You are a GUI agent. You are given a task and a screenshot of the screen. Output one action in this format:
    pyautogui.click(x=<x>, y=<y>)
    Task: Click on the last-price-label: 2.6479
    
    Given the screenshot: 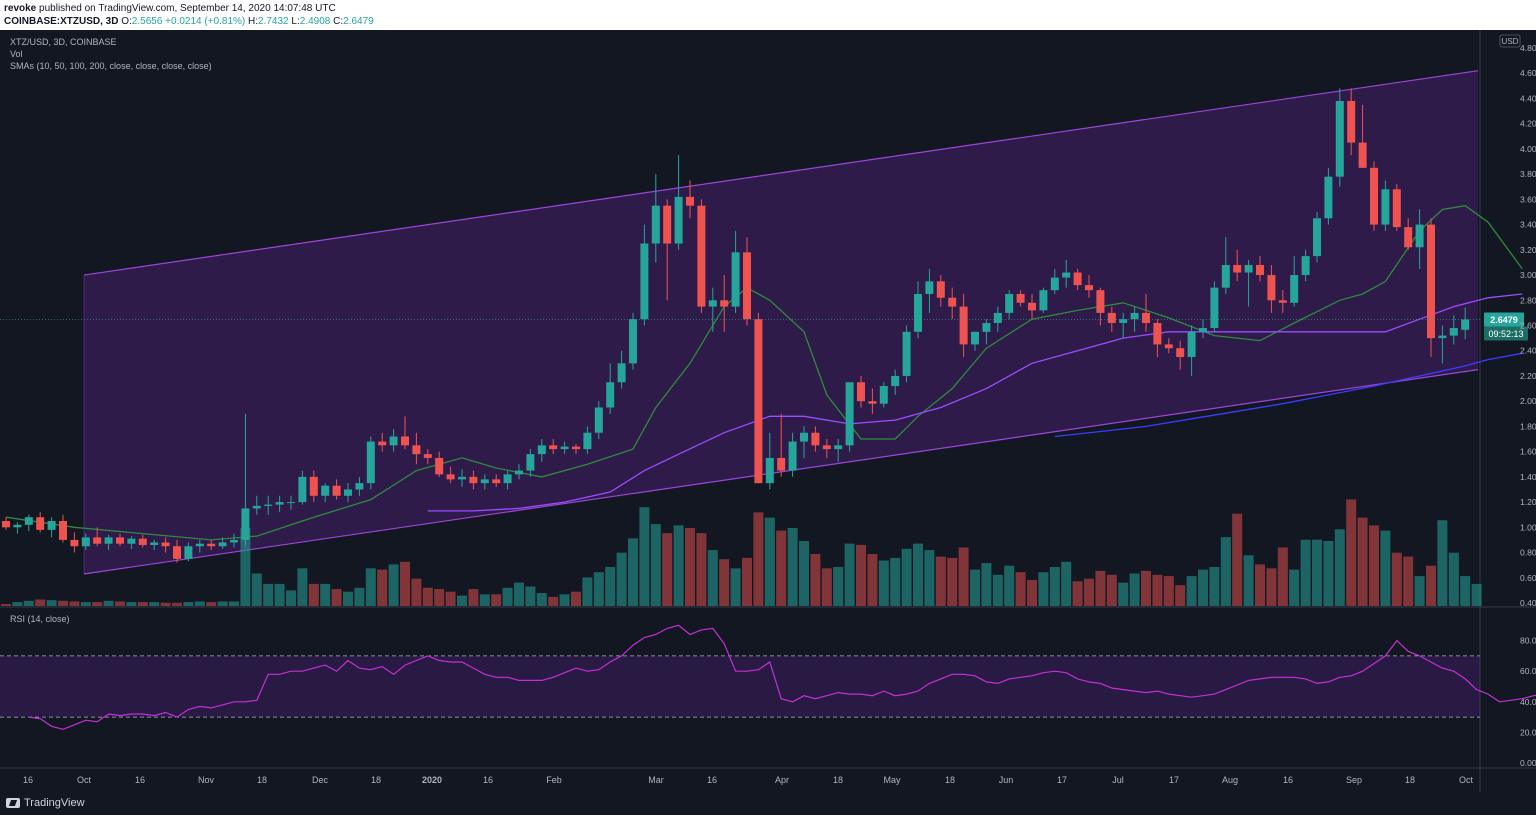 What is the action you would take?
    pyautogui.click(x=1504, y=320)
    